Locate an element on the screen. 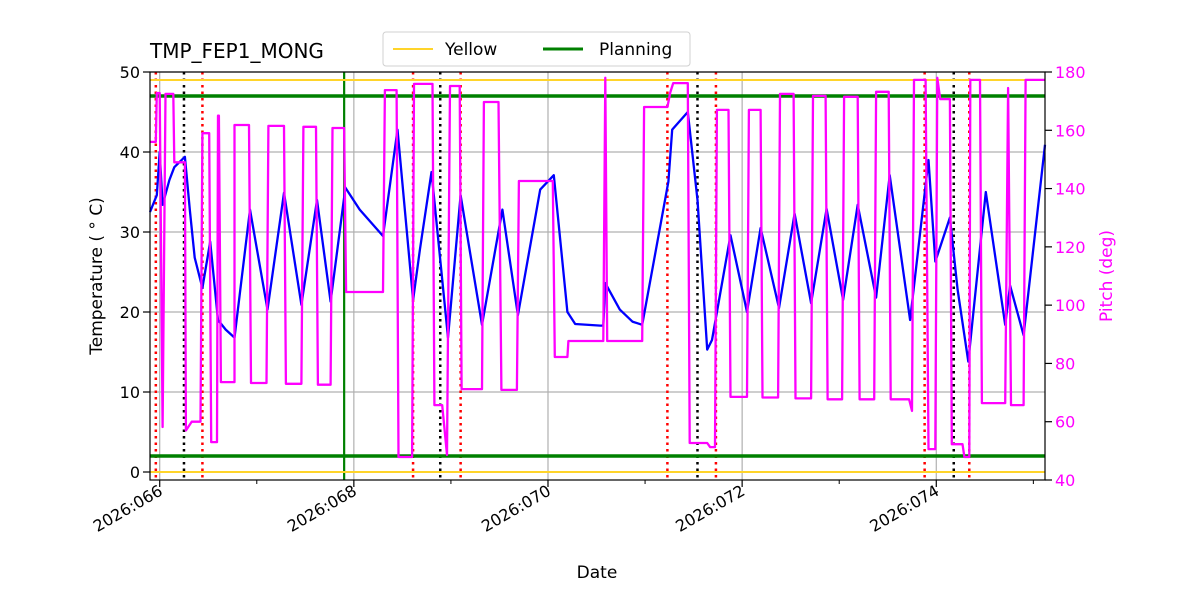  x-tick-label: 2026:066 is located at coordinates (128, 508).